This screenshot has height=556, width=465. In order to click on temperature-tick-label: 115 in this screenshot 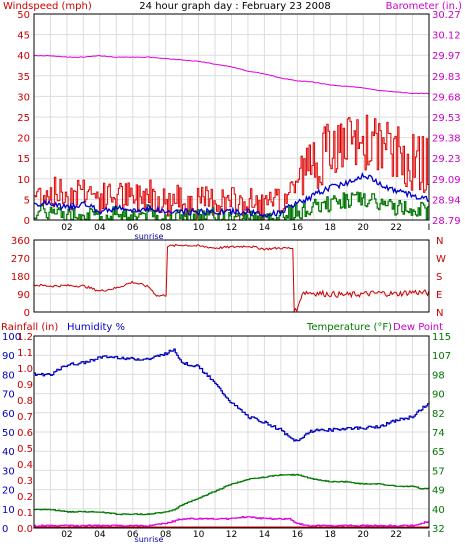, I will do `click(441, 337)`.